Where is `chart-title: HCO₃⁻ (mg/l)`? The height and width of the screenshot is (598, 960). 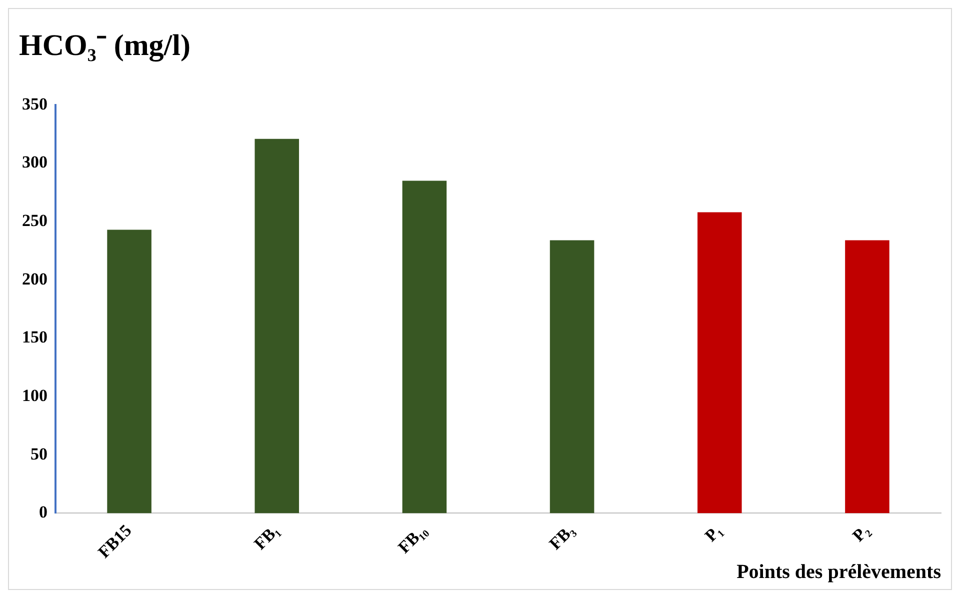
chart-title: HCO₃⁻ (mg/l) is located at coordinates (104, 45).